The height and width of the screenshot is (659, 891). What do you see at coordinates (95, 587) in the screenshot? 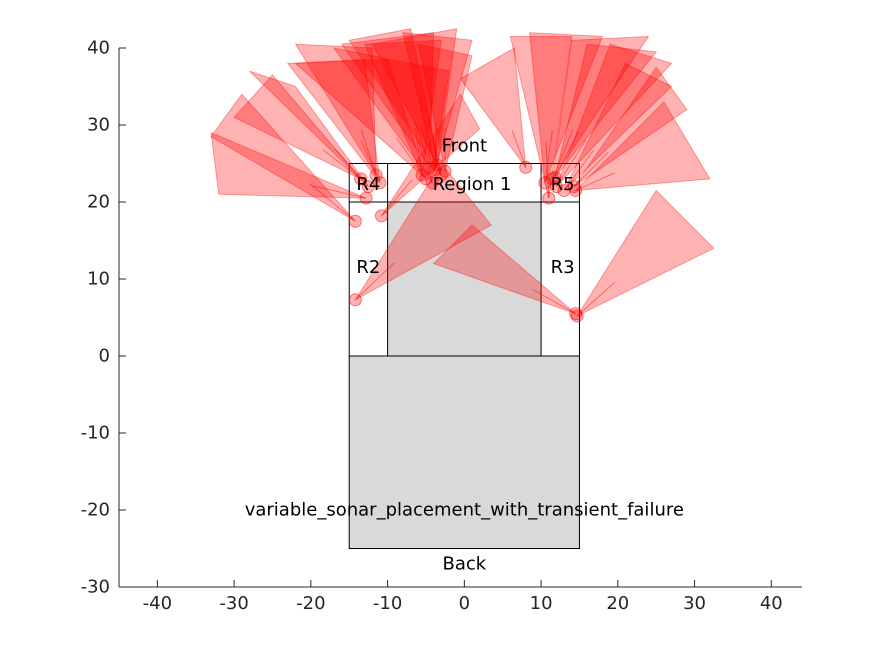
I see `y-tick-label: -30` at bounding box center [95, 587].